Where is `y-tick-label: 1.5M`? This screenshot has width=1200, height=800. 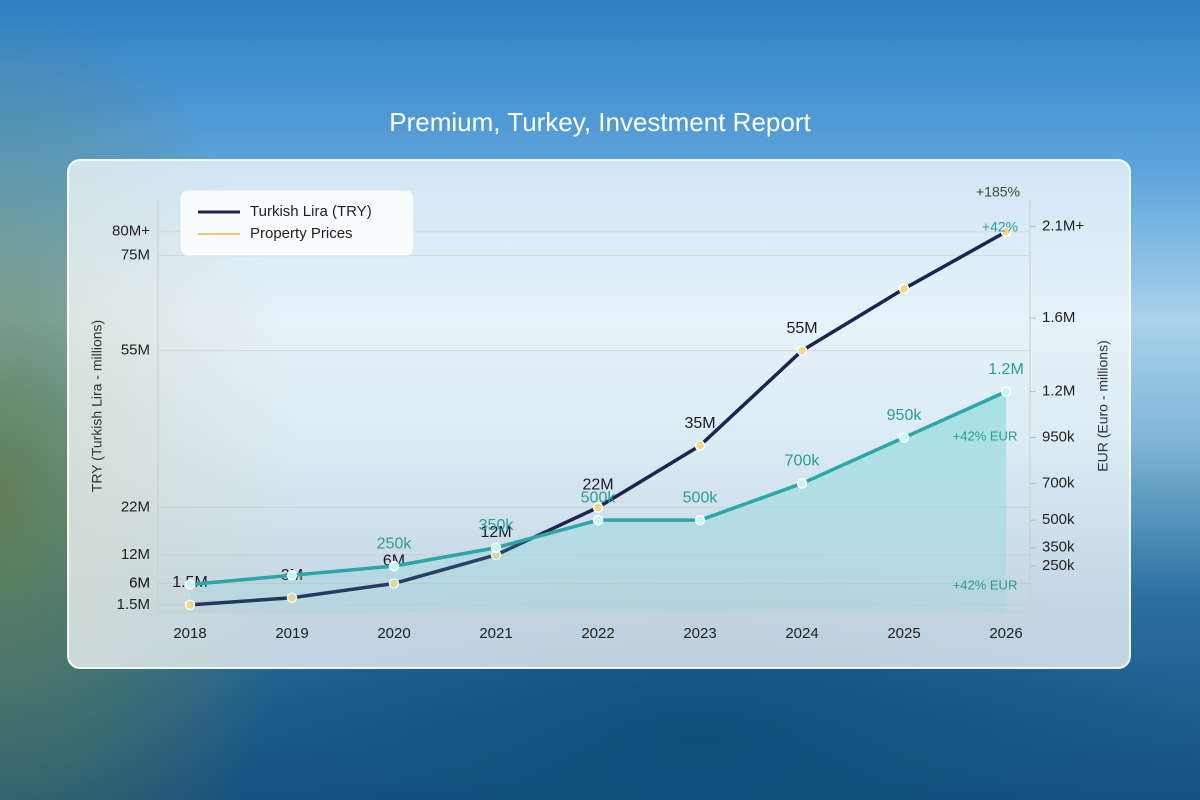
y-tick-label: 1.5M is located at coordinates (133, 604).